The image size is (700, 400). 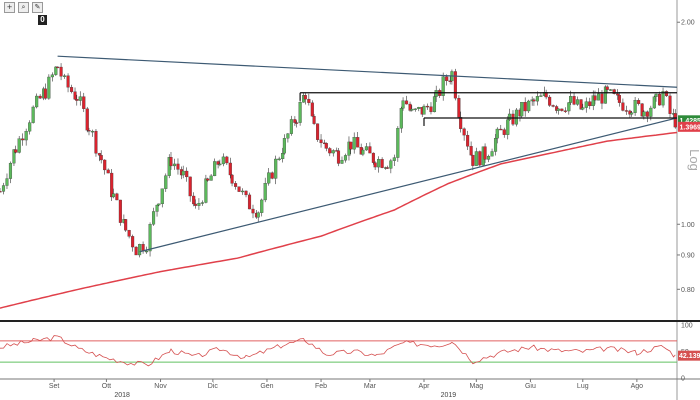 I want to click on chart-toolbar: + ⌕ ✎, so click(x=23, y=7).